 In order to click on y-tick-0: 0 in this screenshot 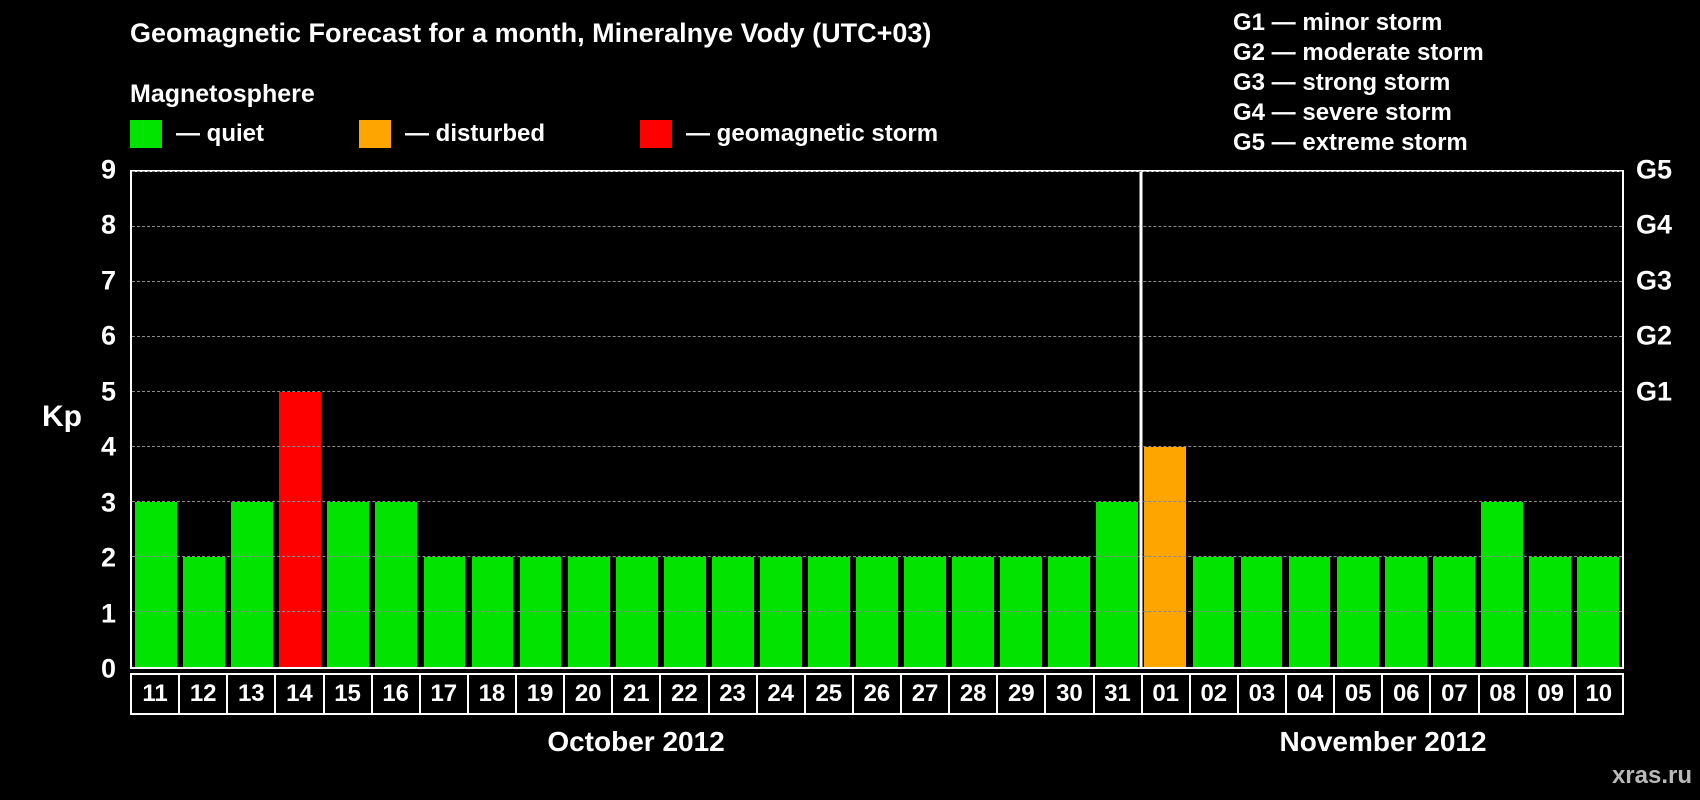, I will do `click(108, 668)`.